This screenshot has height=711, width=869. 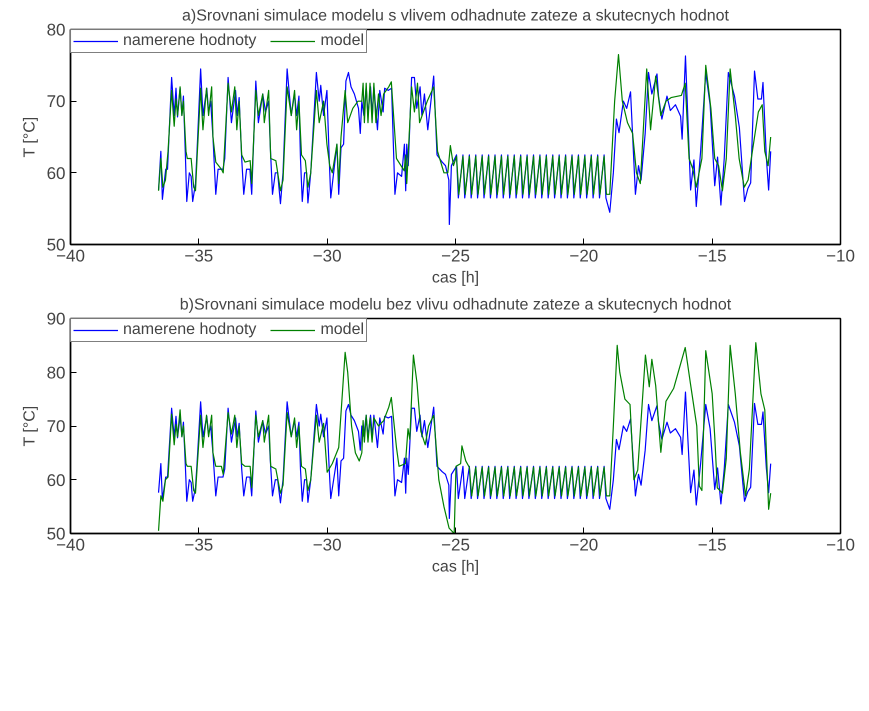 What do you see at coordinates (56, 319) in the screenshot?
I see `y-tick-label: 90` at bounding box center [56, 319].